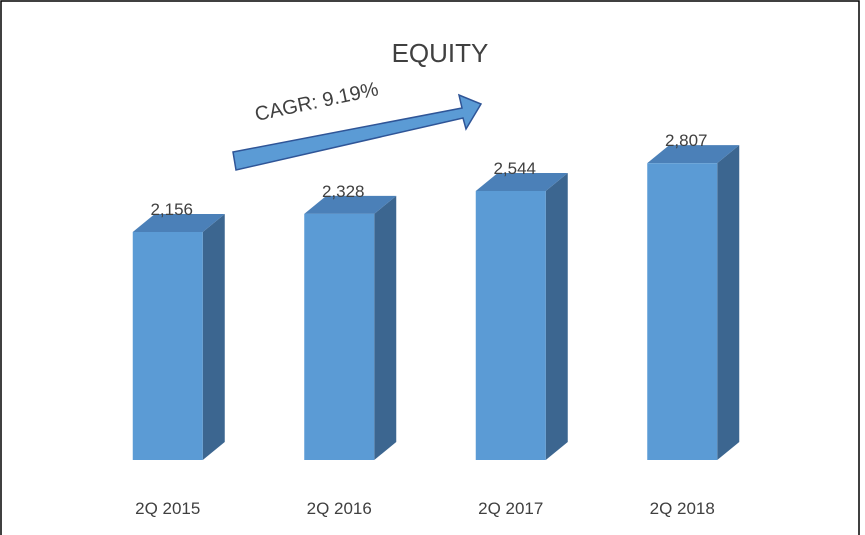 The height and width of the screenshot is (535, 865). What do you see at coordinates (514, 168) in the screenshot?
I see `data-label: 2,544` at bounding box center [514, 168].